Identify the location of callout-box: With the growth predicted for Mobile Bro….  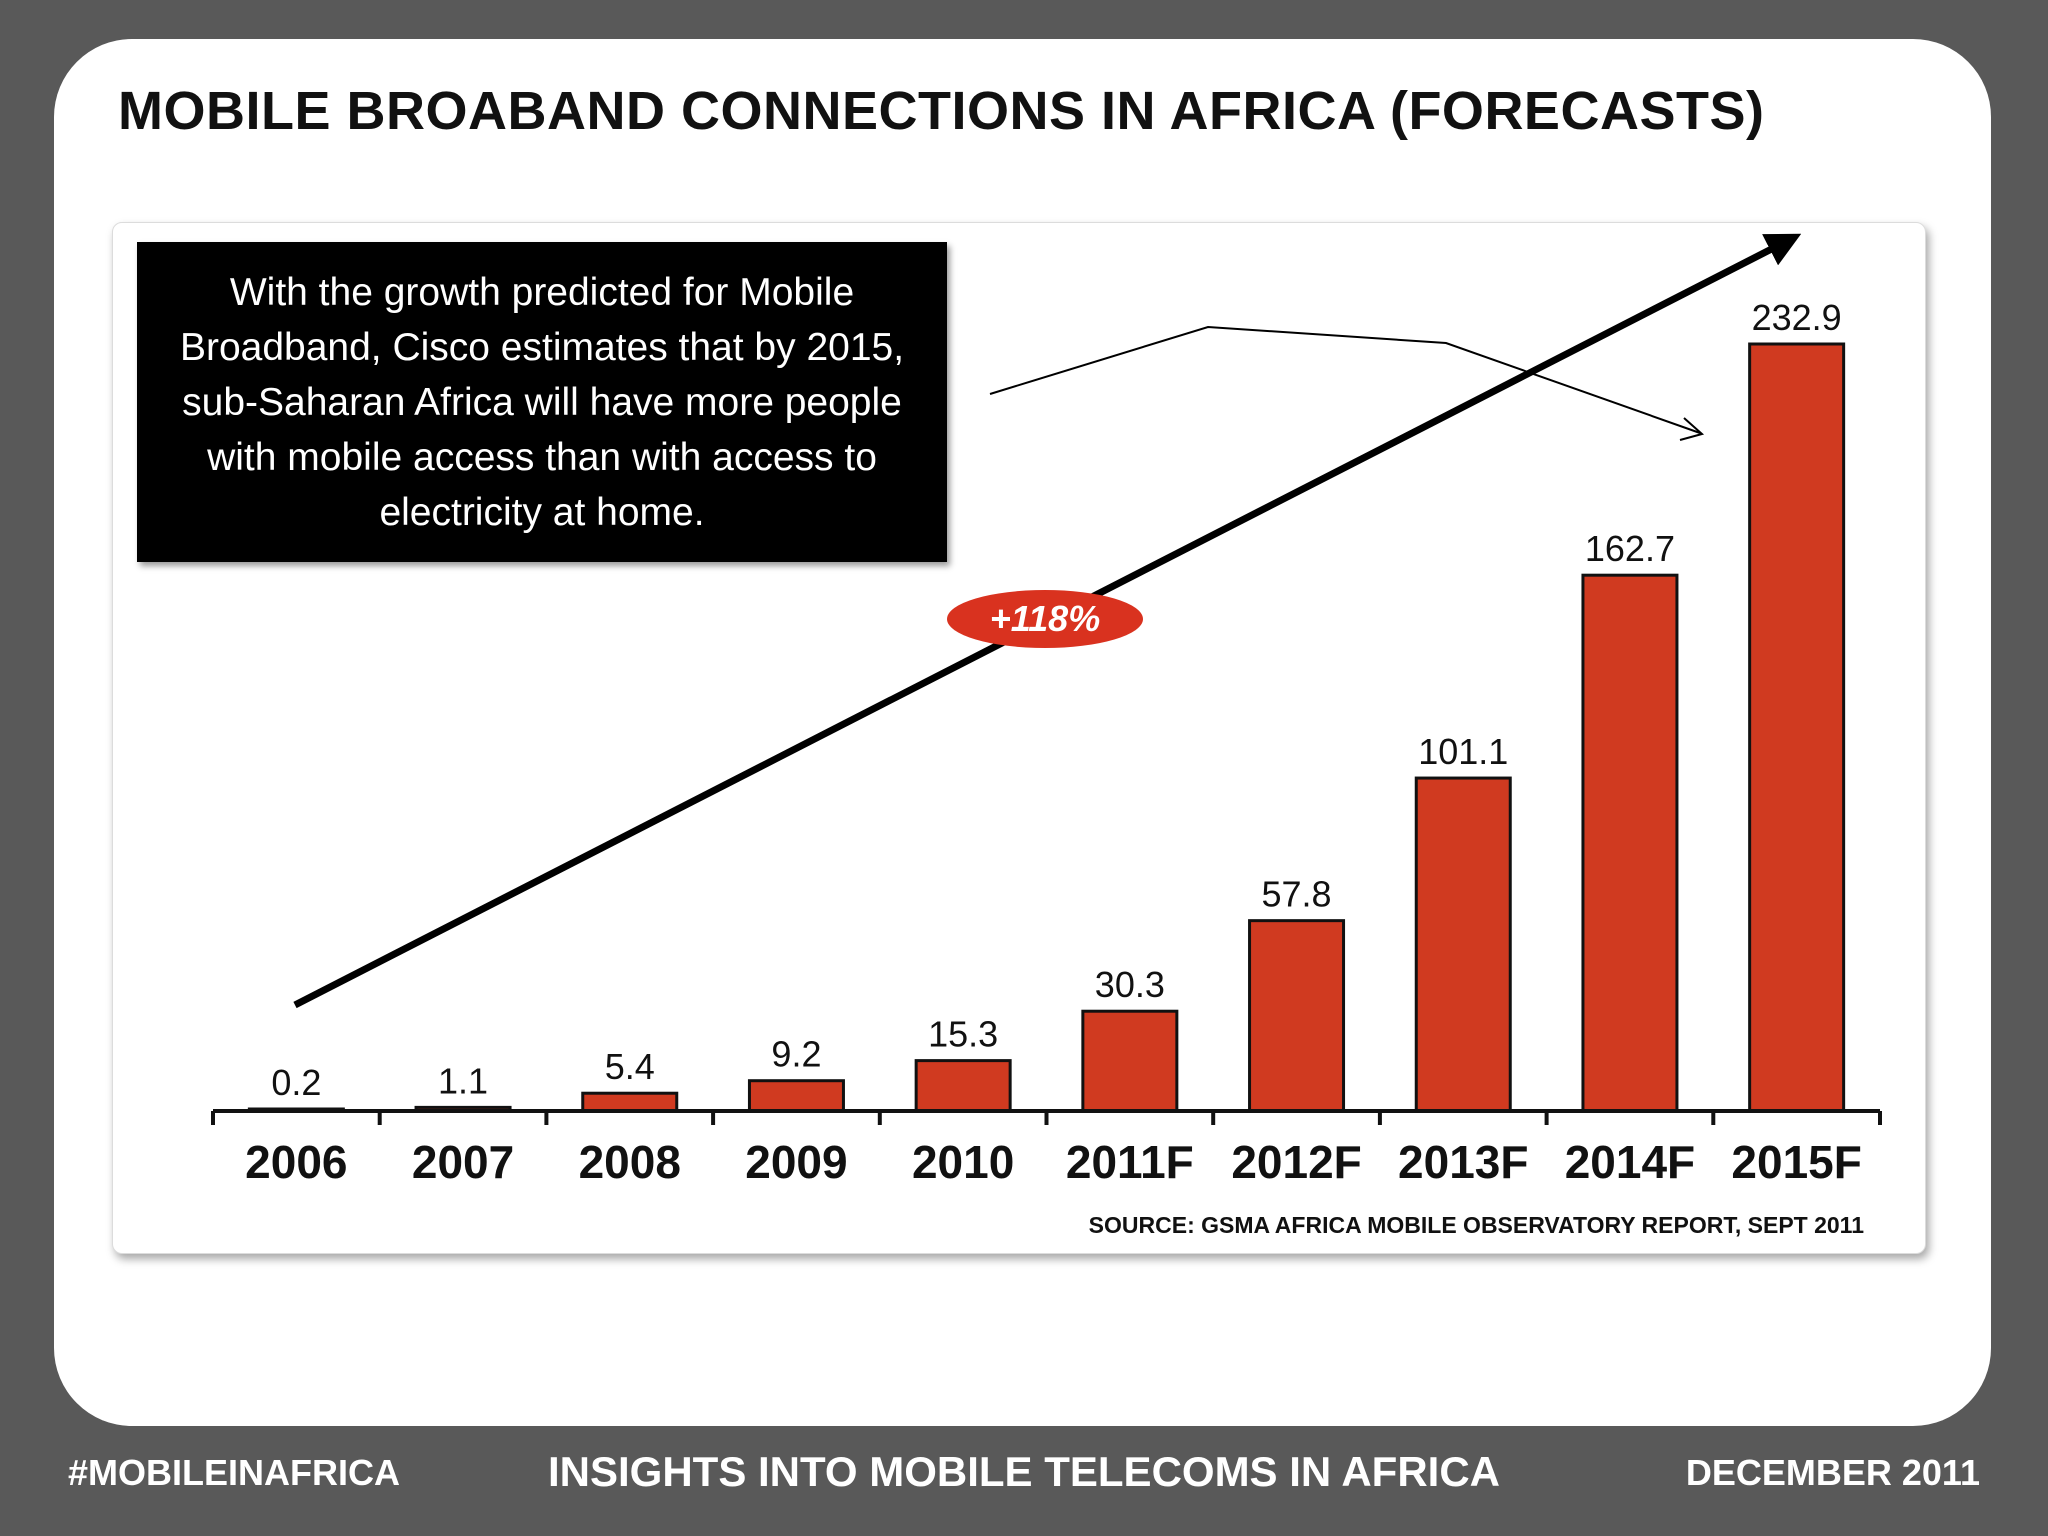
(542, 402).